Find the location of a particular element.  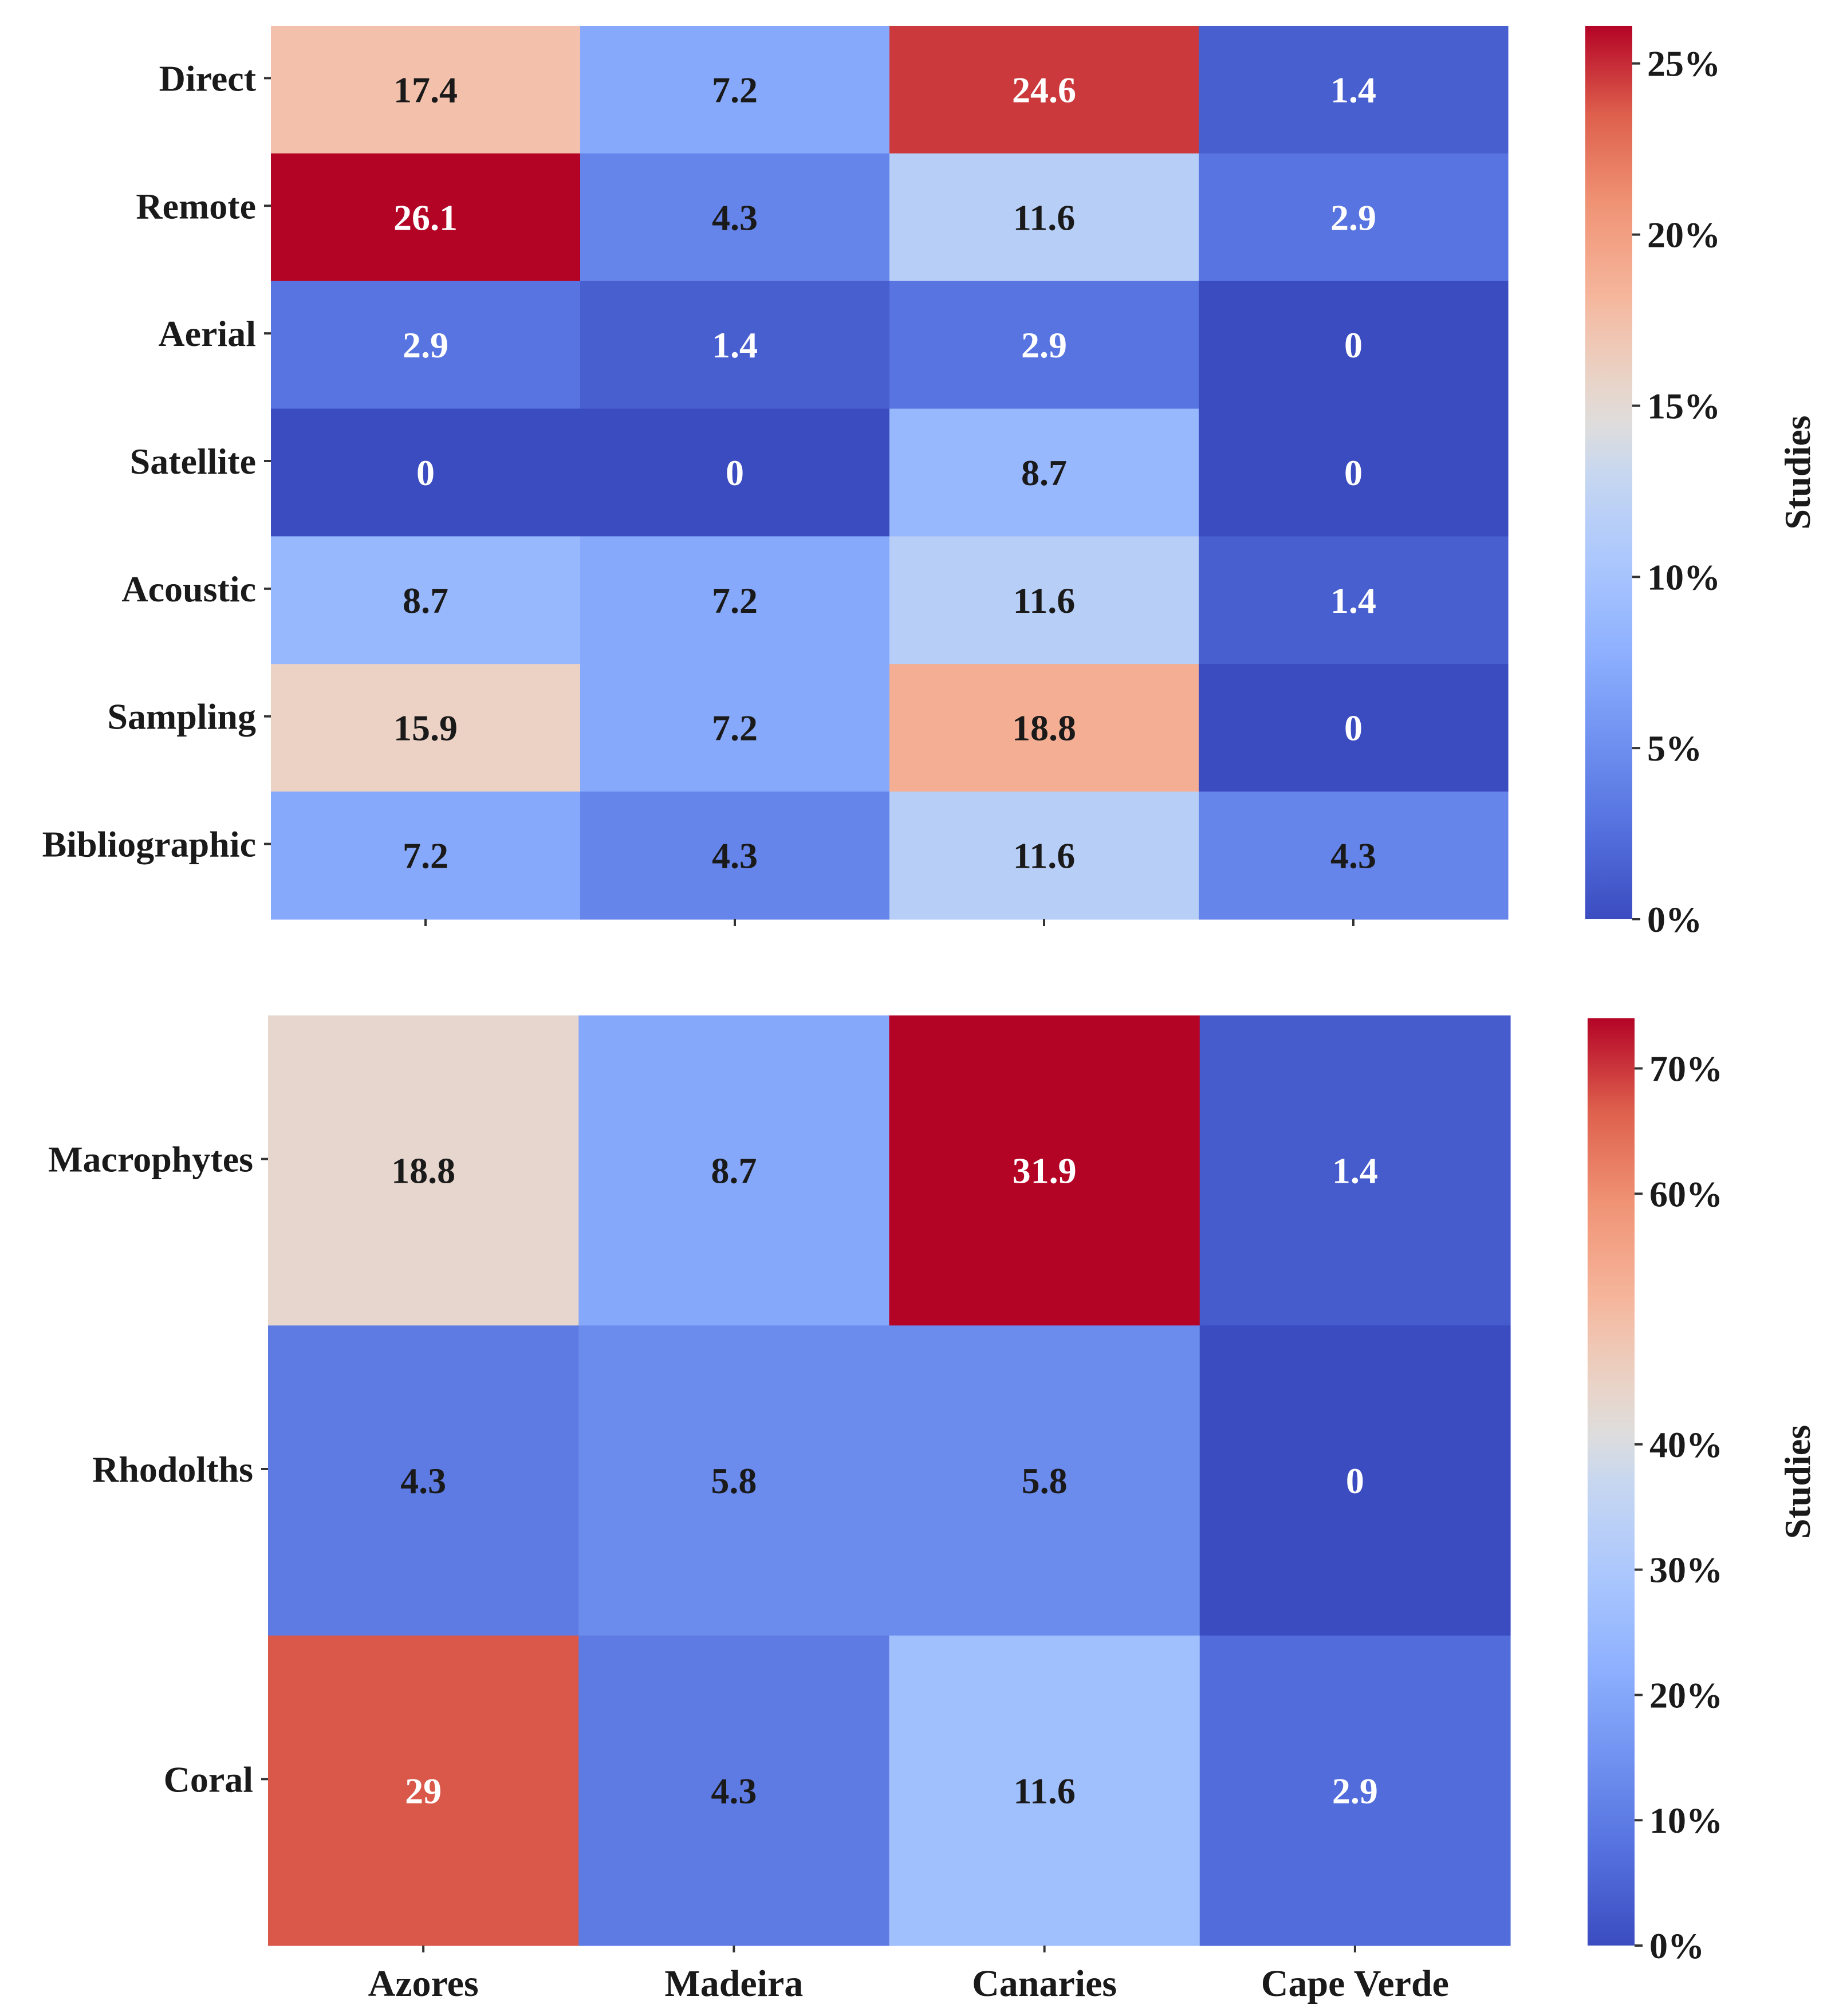

y-tick-label: Aerial is located at coordinates (207, 334).